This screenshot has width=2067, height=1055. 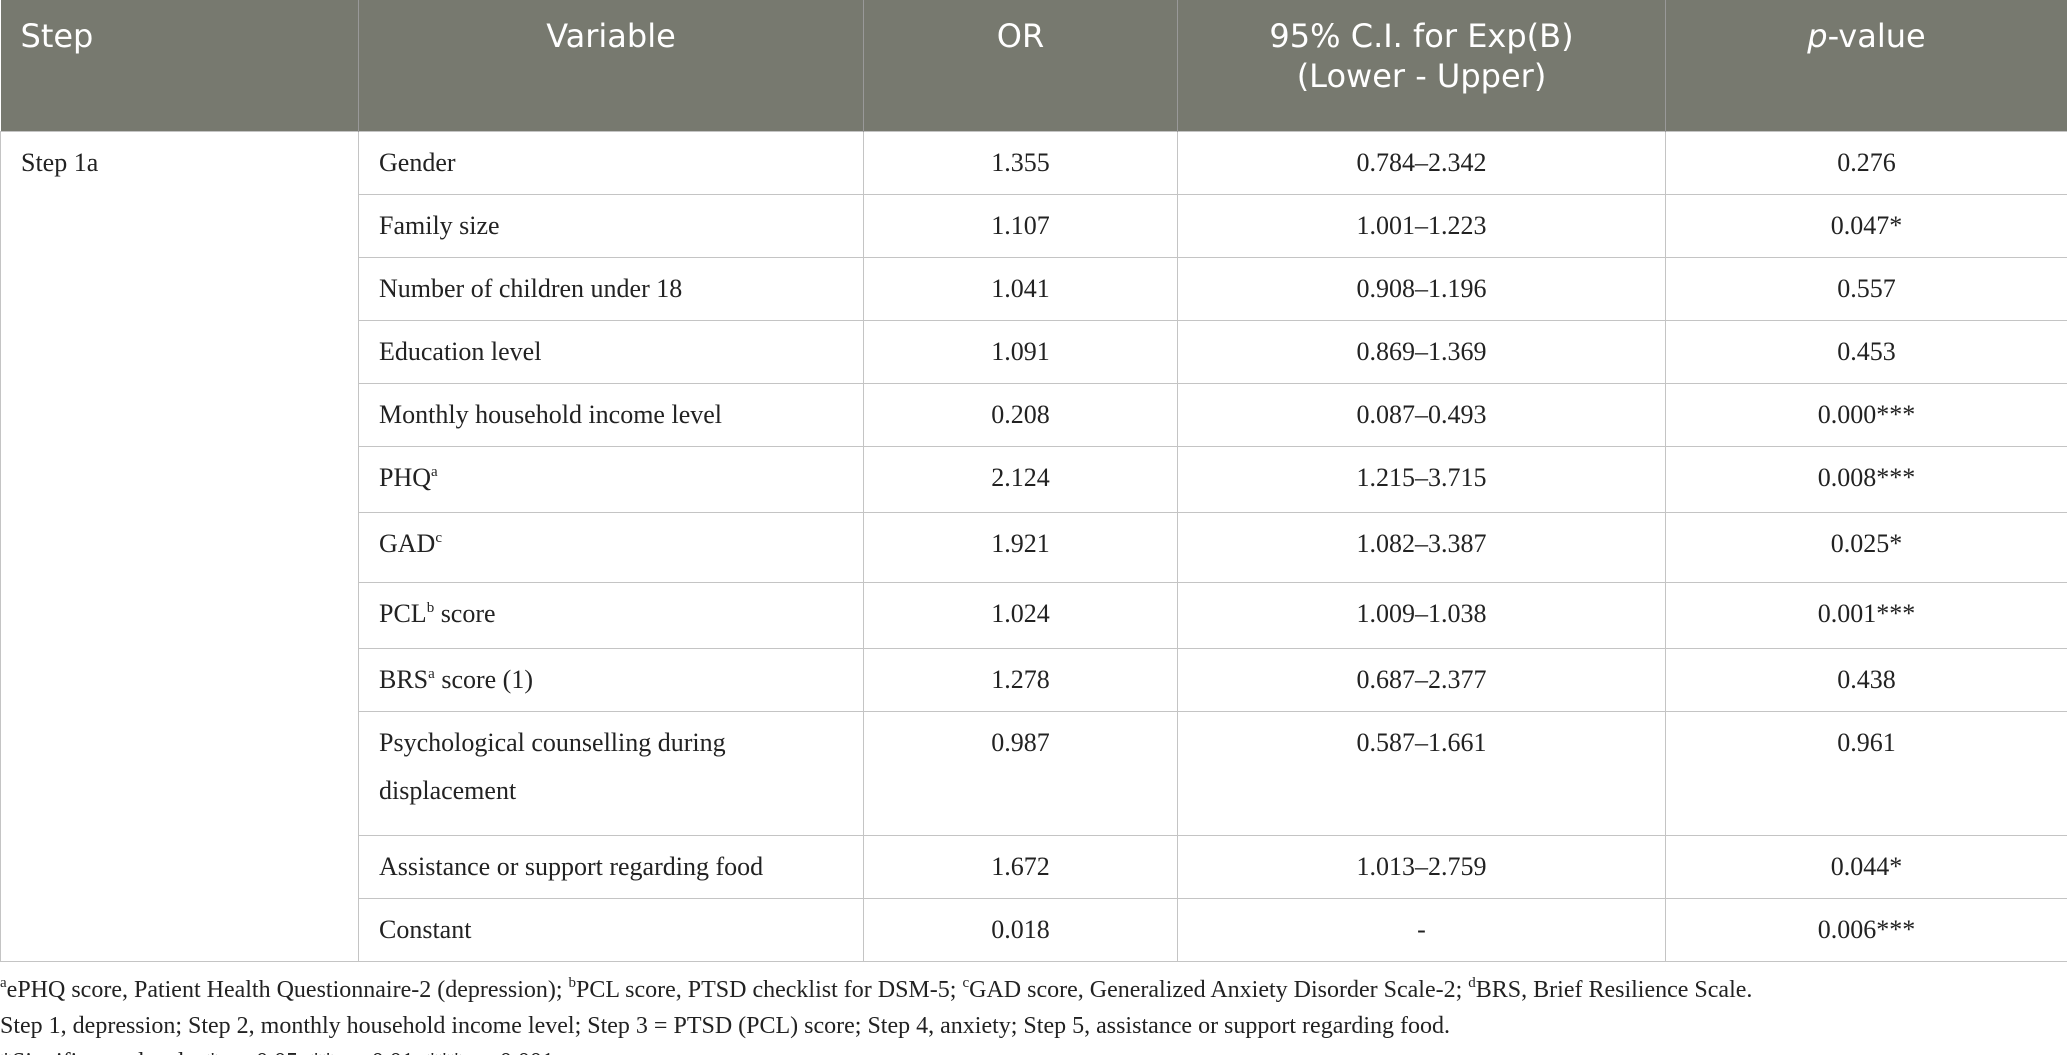 I want to click on p-cell: 0.001***, so click(x=1866, y=615).